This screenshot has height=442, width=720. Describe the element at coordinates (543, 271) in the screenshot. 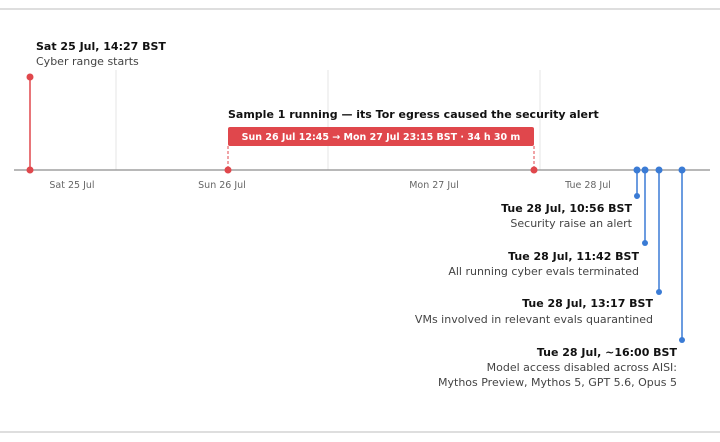

I see `response-event-description: All running cyber evals terminated` at that location.